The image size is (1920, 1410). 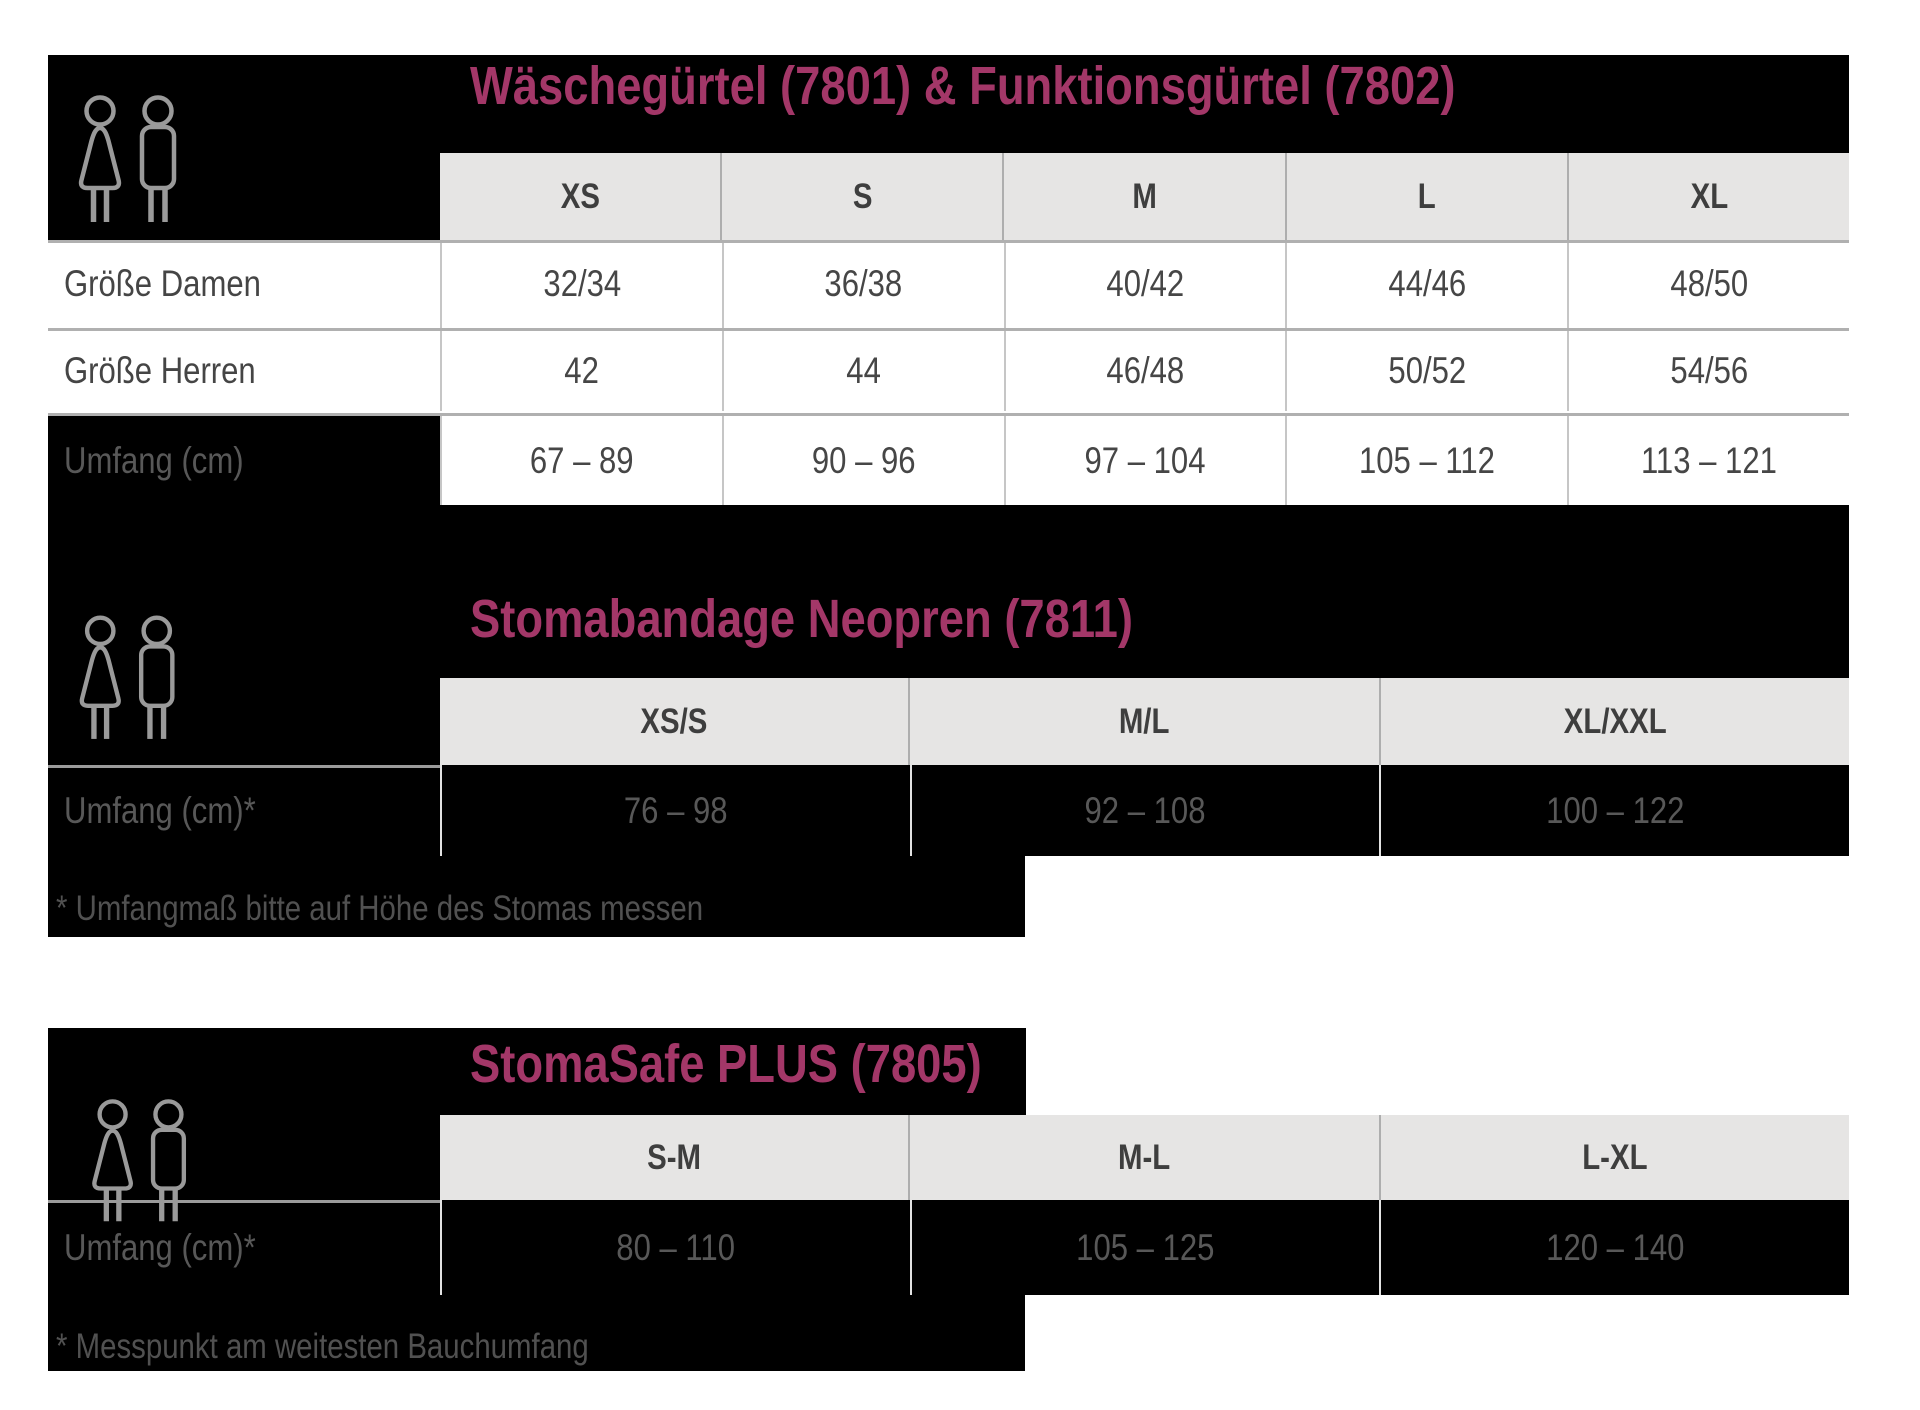 I want to click on size-value-cell: 90 – 96, so click(x=862, y=460).